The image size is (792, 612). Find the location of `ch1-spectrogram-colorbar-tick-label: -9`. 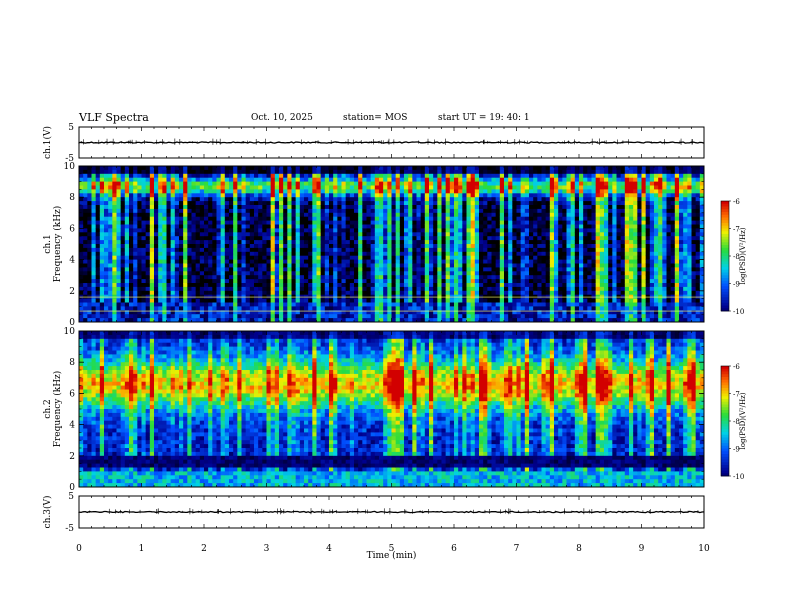

ch1-spectrogram-colorbar-tick-label: -9 is located at coordinates (736, 285).